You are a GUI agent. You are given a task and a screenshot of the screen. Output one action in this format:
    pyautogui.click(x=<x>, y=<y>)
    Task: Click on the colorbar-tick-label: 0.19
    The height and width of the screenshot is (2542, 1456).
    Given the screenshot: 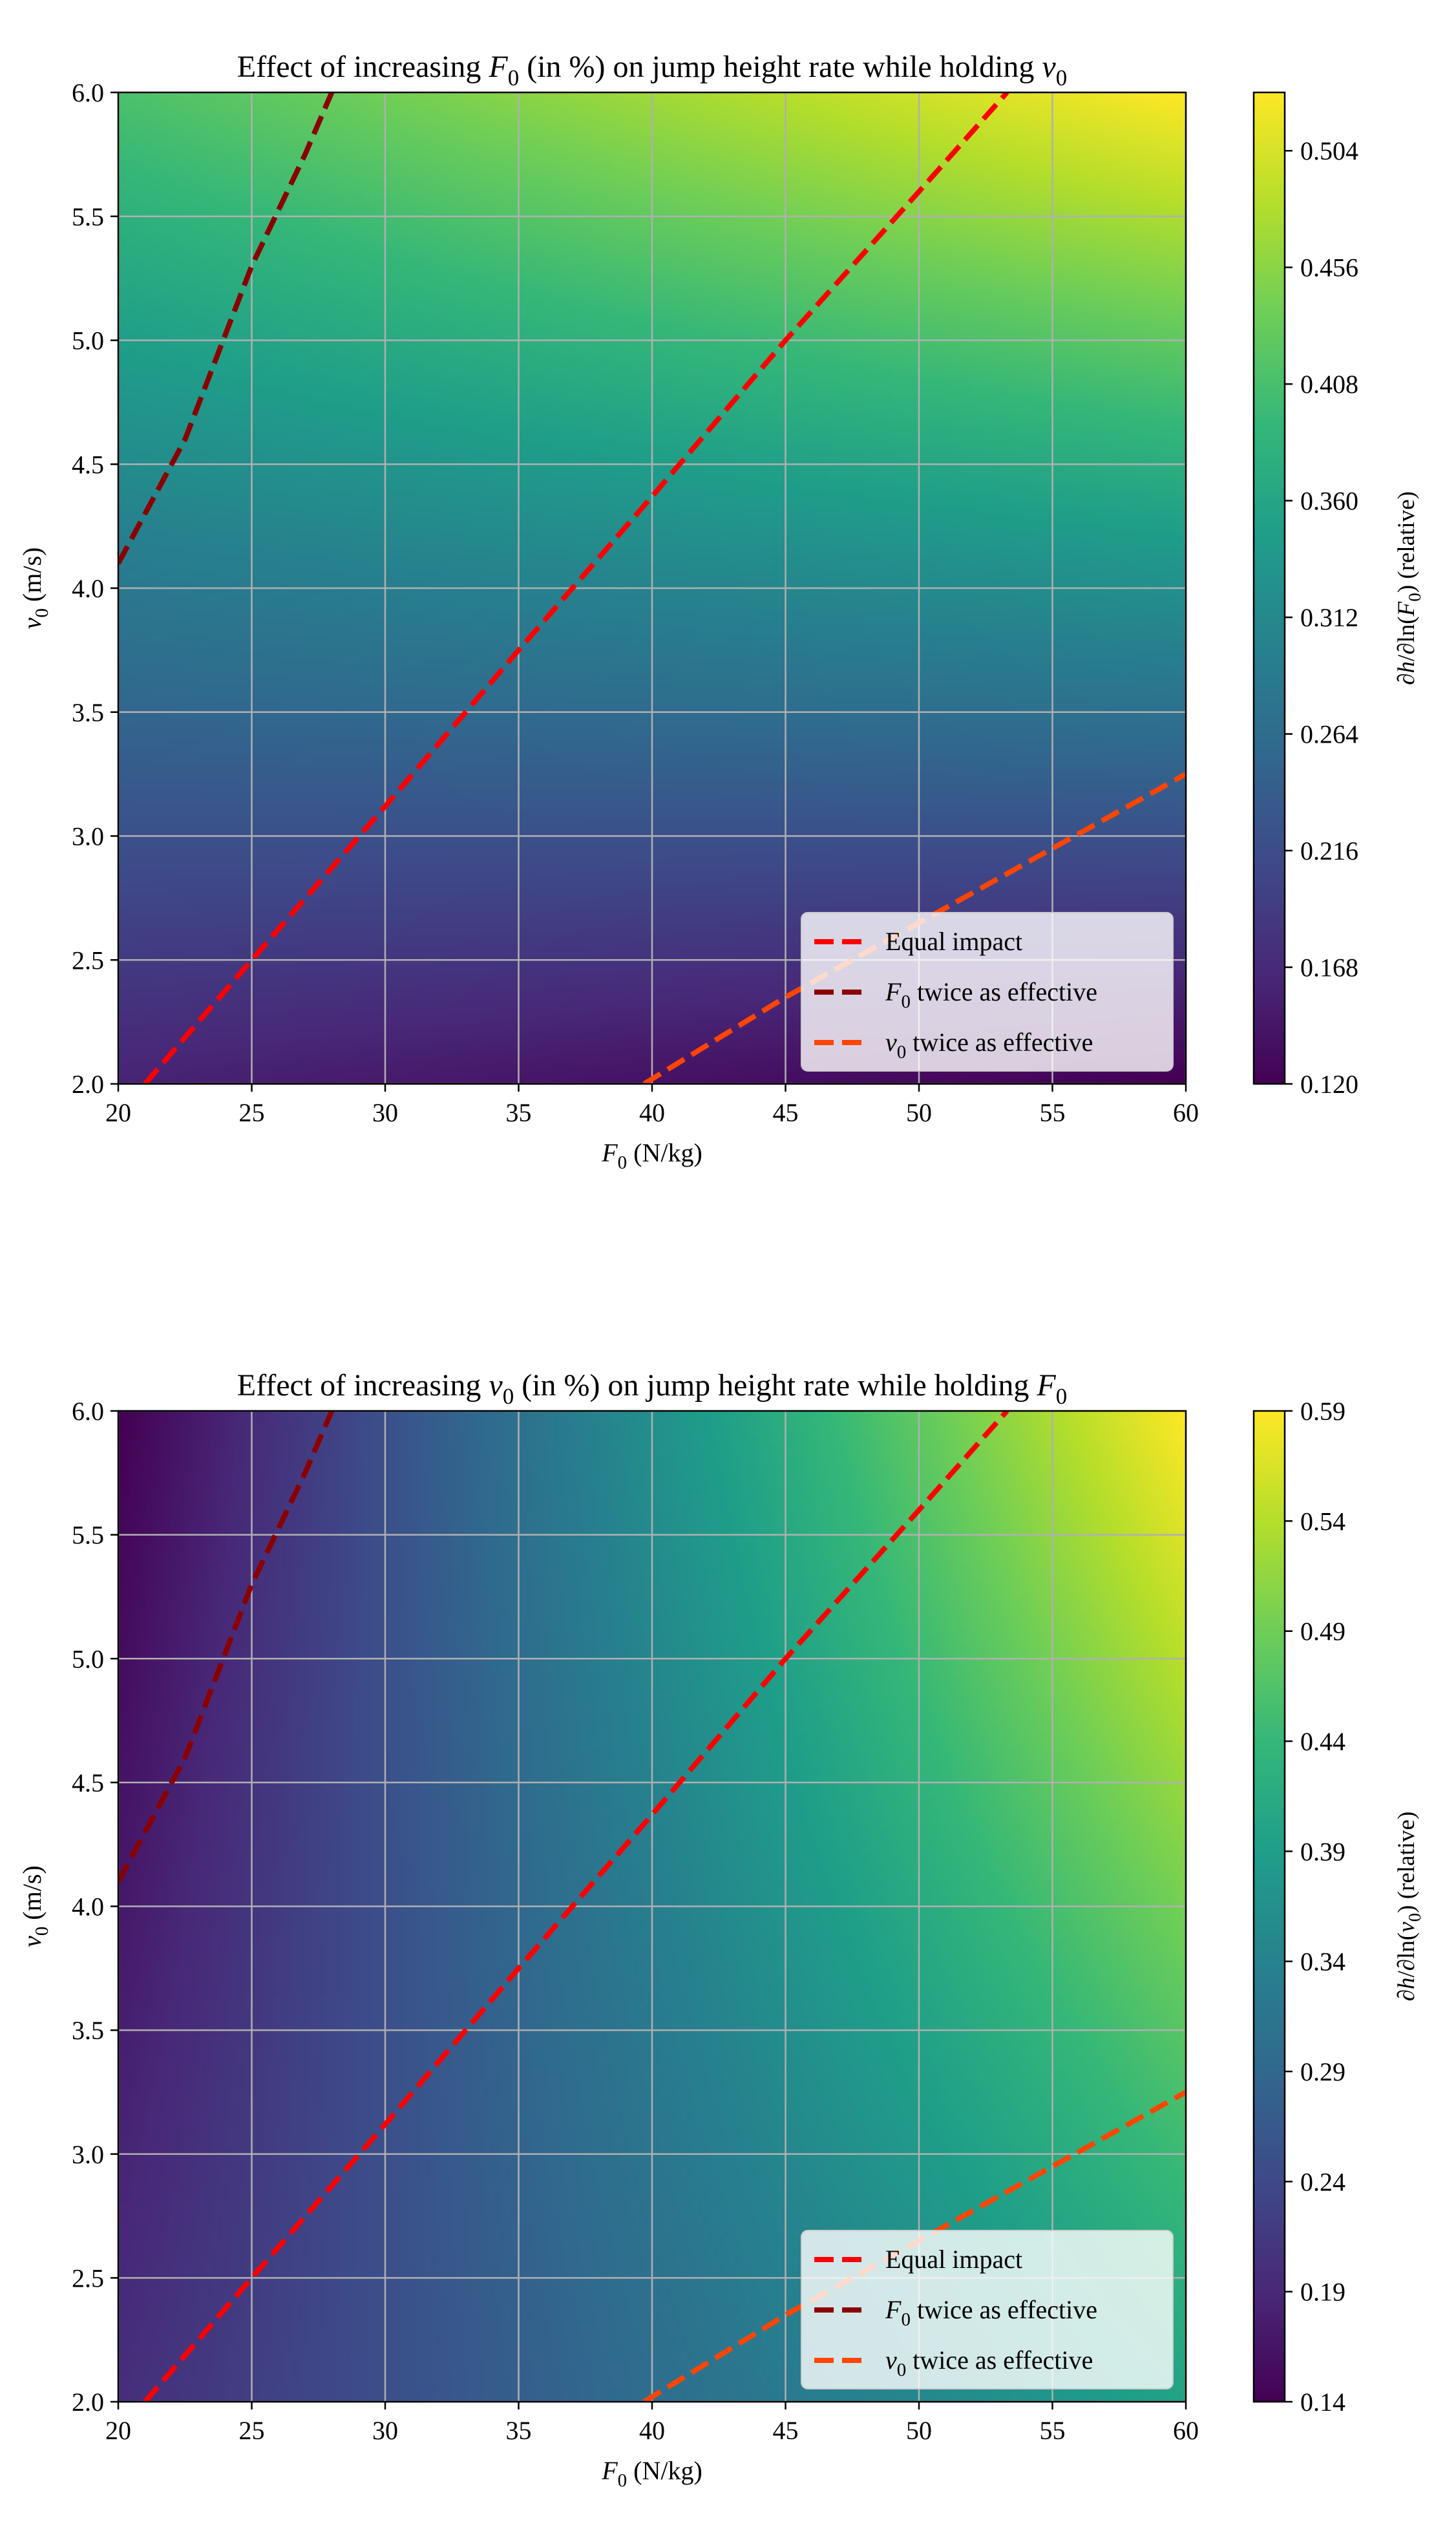 What is the action you would take?
    pyautogui.click(x=1322, y=2292)
    